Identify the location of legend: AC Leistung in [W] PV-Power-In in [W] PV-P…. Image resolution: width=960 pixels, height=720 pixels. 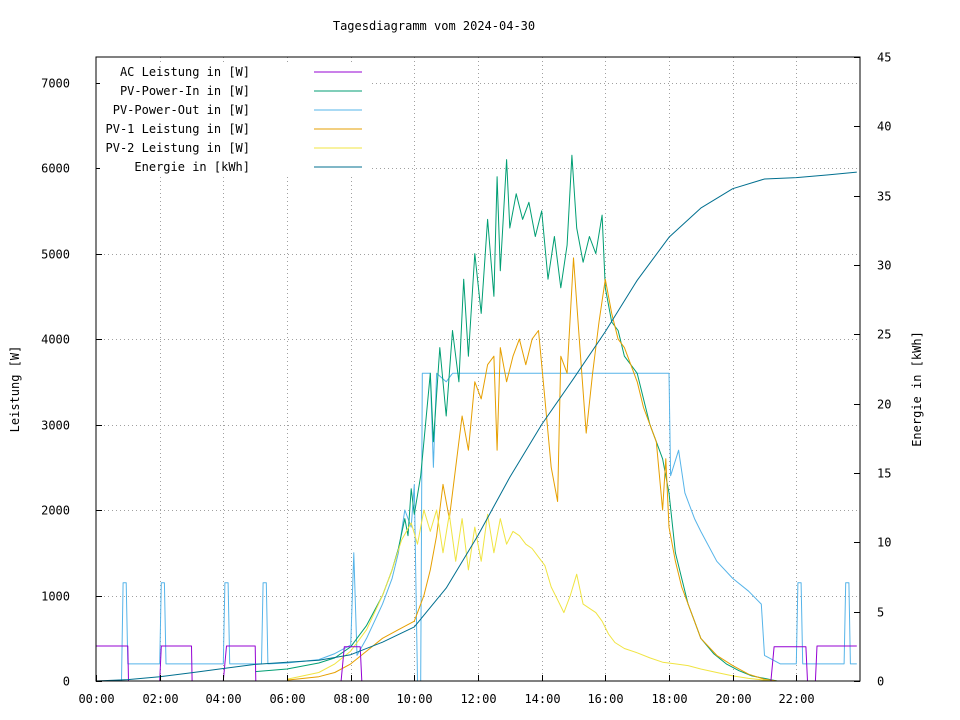
(235, 119).